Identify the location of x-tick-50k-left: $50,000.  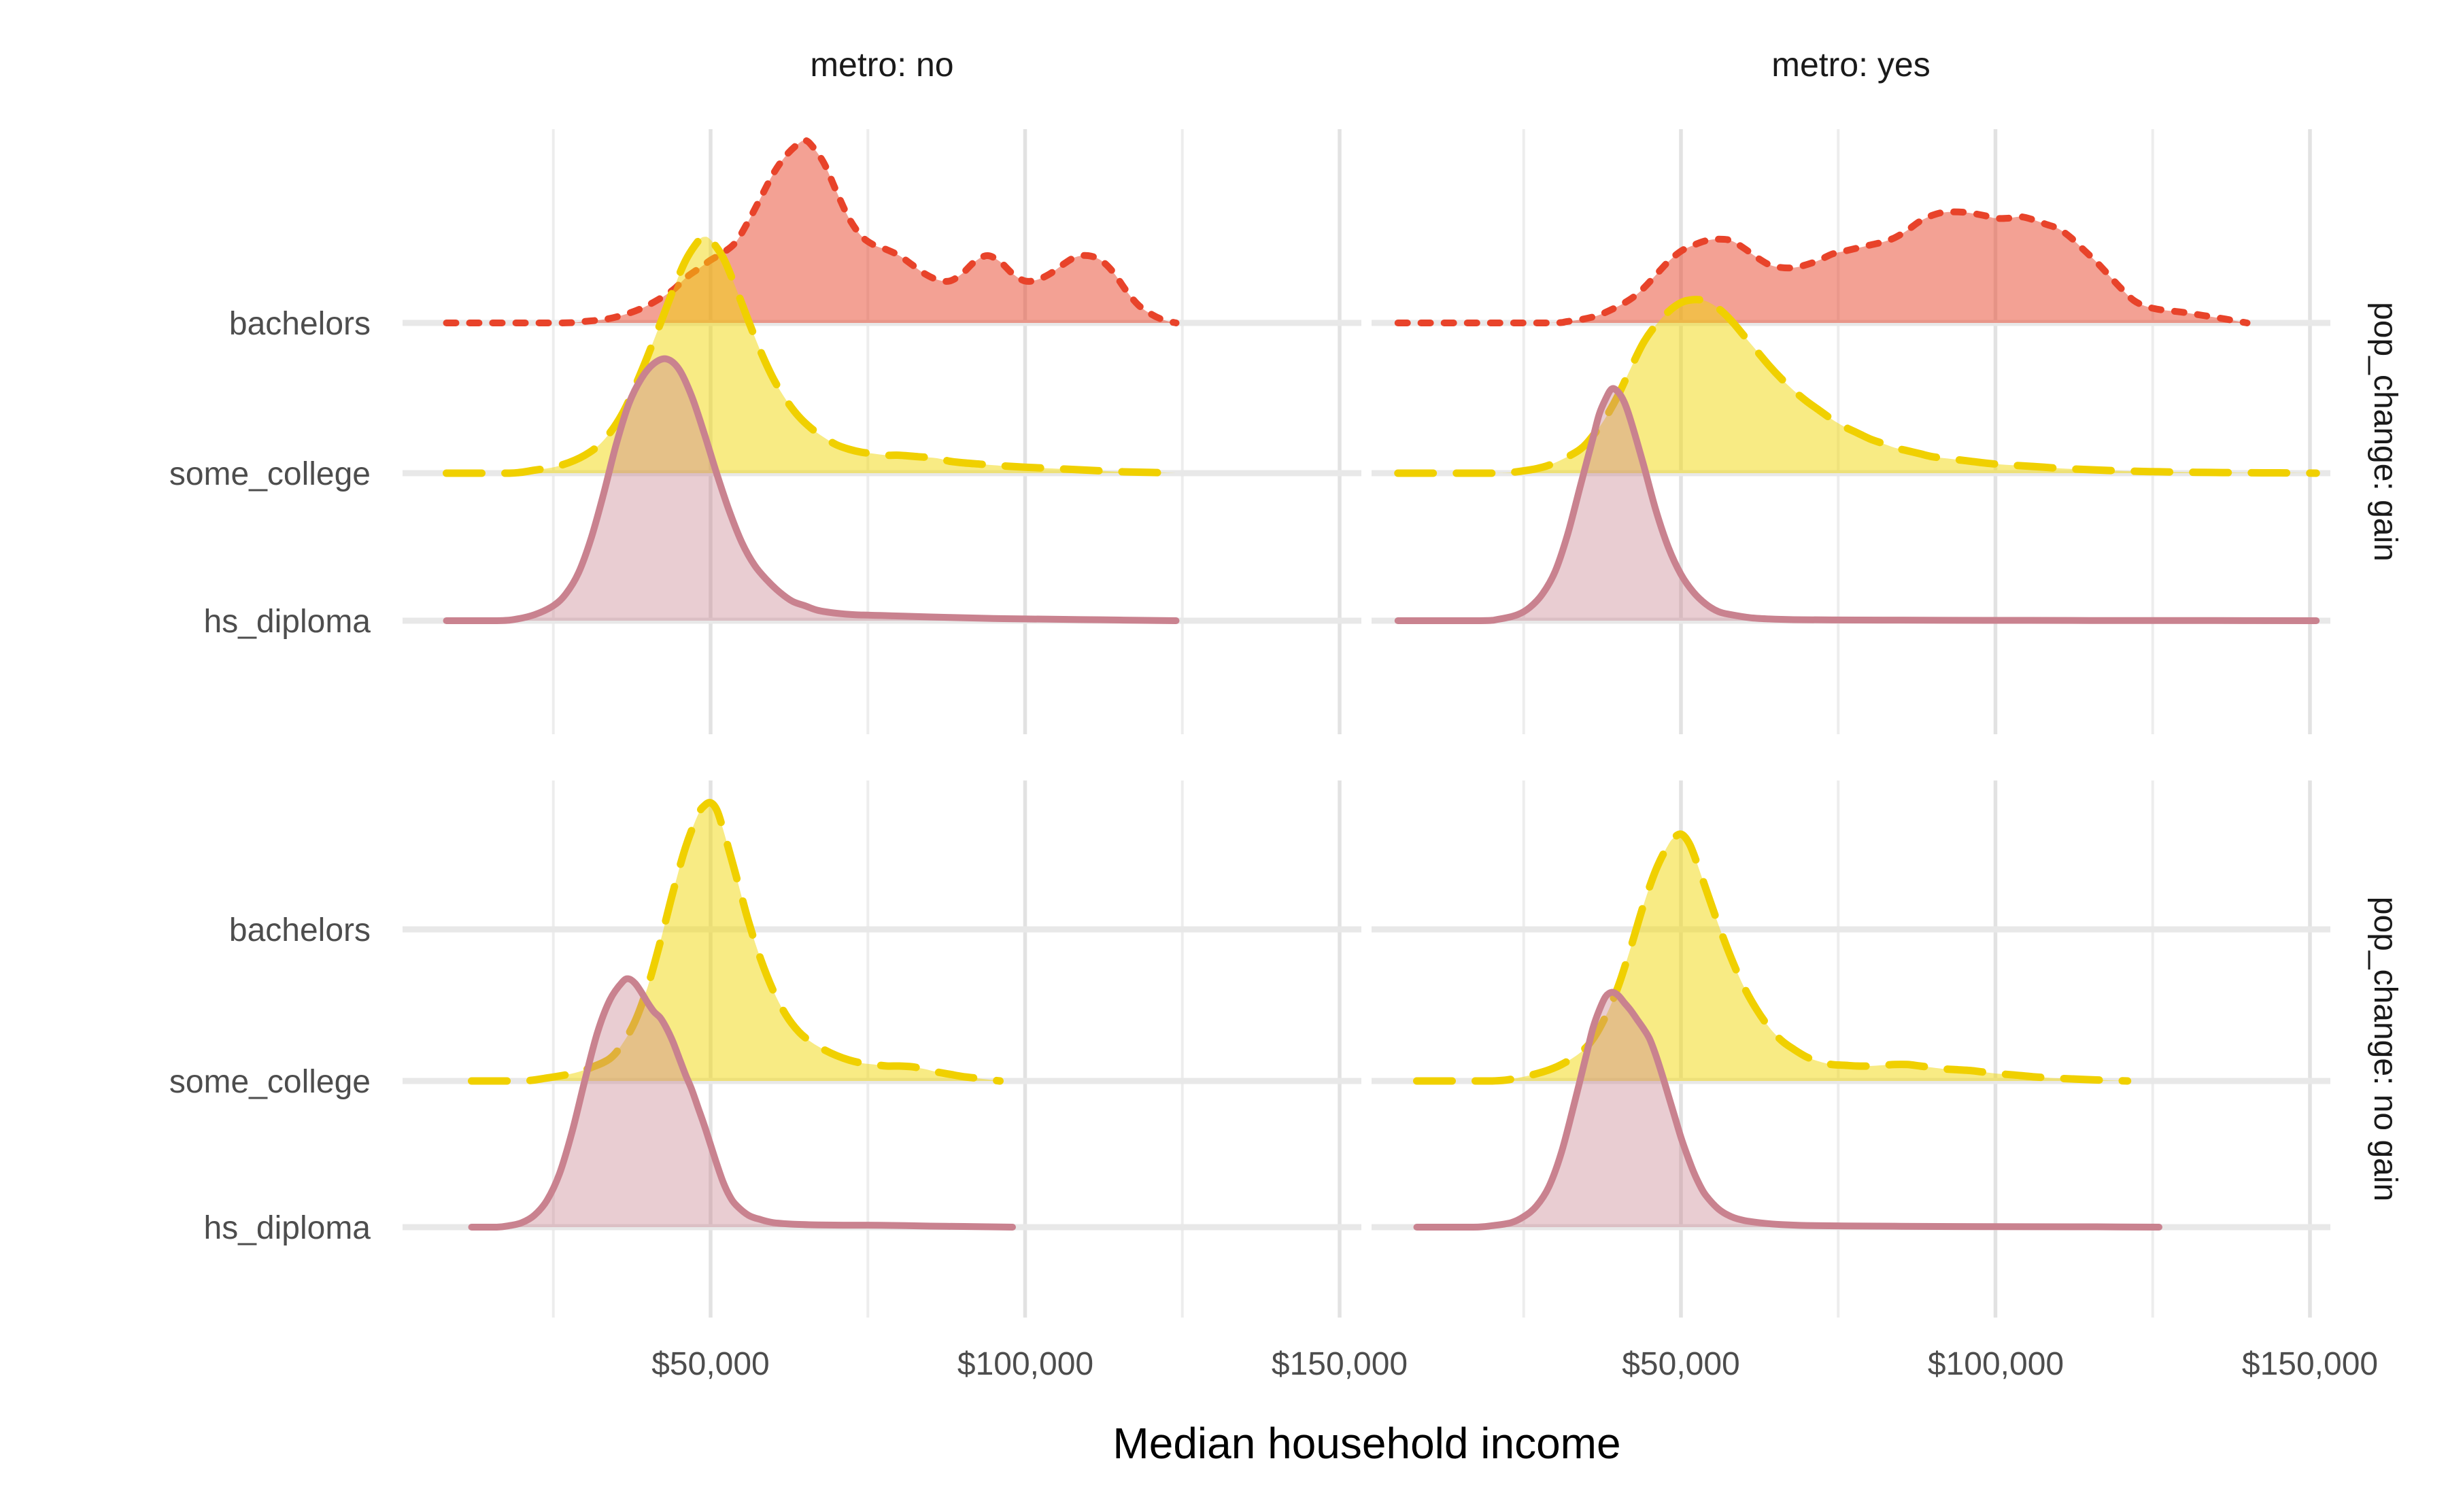
(711, 1364).